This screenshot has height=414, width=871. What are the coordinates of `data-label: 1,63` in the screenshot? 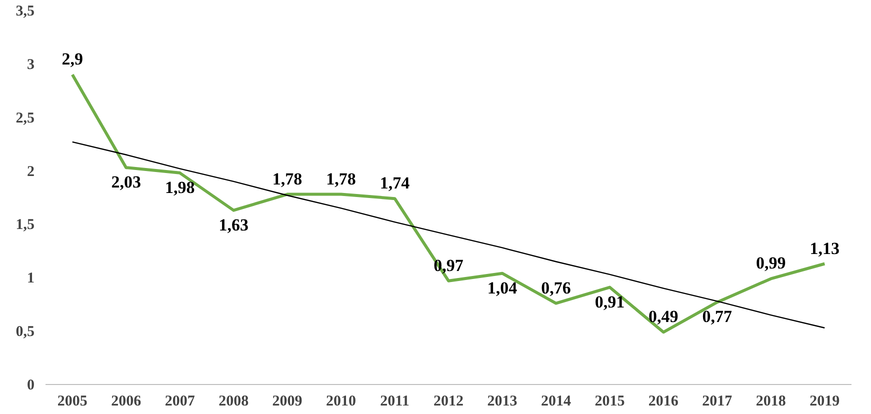 It's located at (233, 224).